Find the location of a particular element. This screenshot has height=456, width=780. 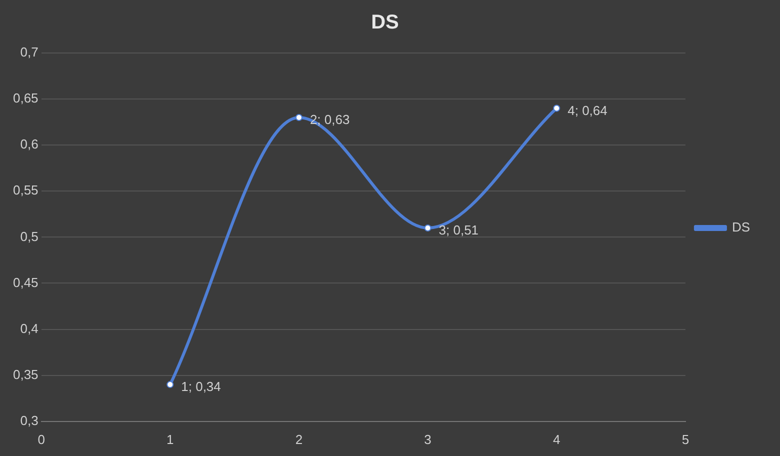

x-tick-label: 3 is located at coordinates (428, 439).